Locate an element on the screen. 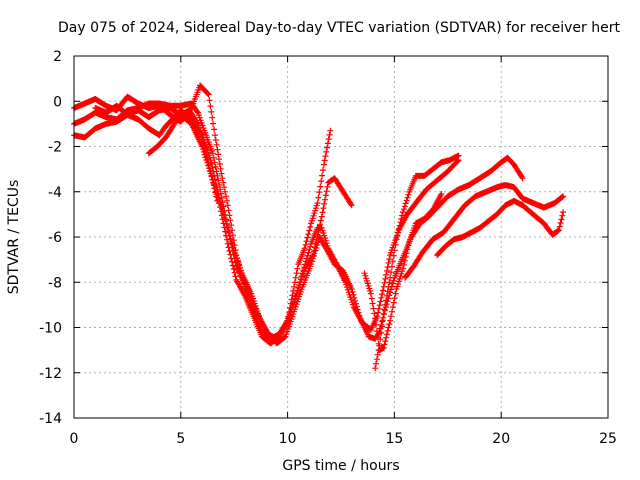  x-tick-label: 0 is located at coordinates (74, 439).